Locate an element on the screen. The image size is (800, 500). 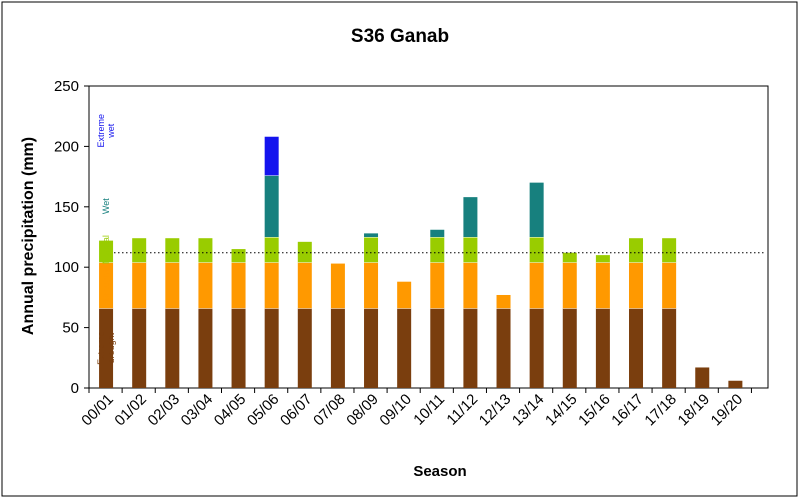
y-tick-label: 150 is located at coordinates (66, 207).